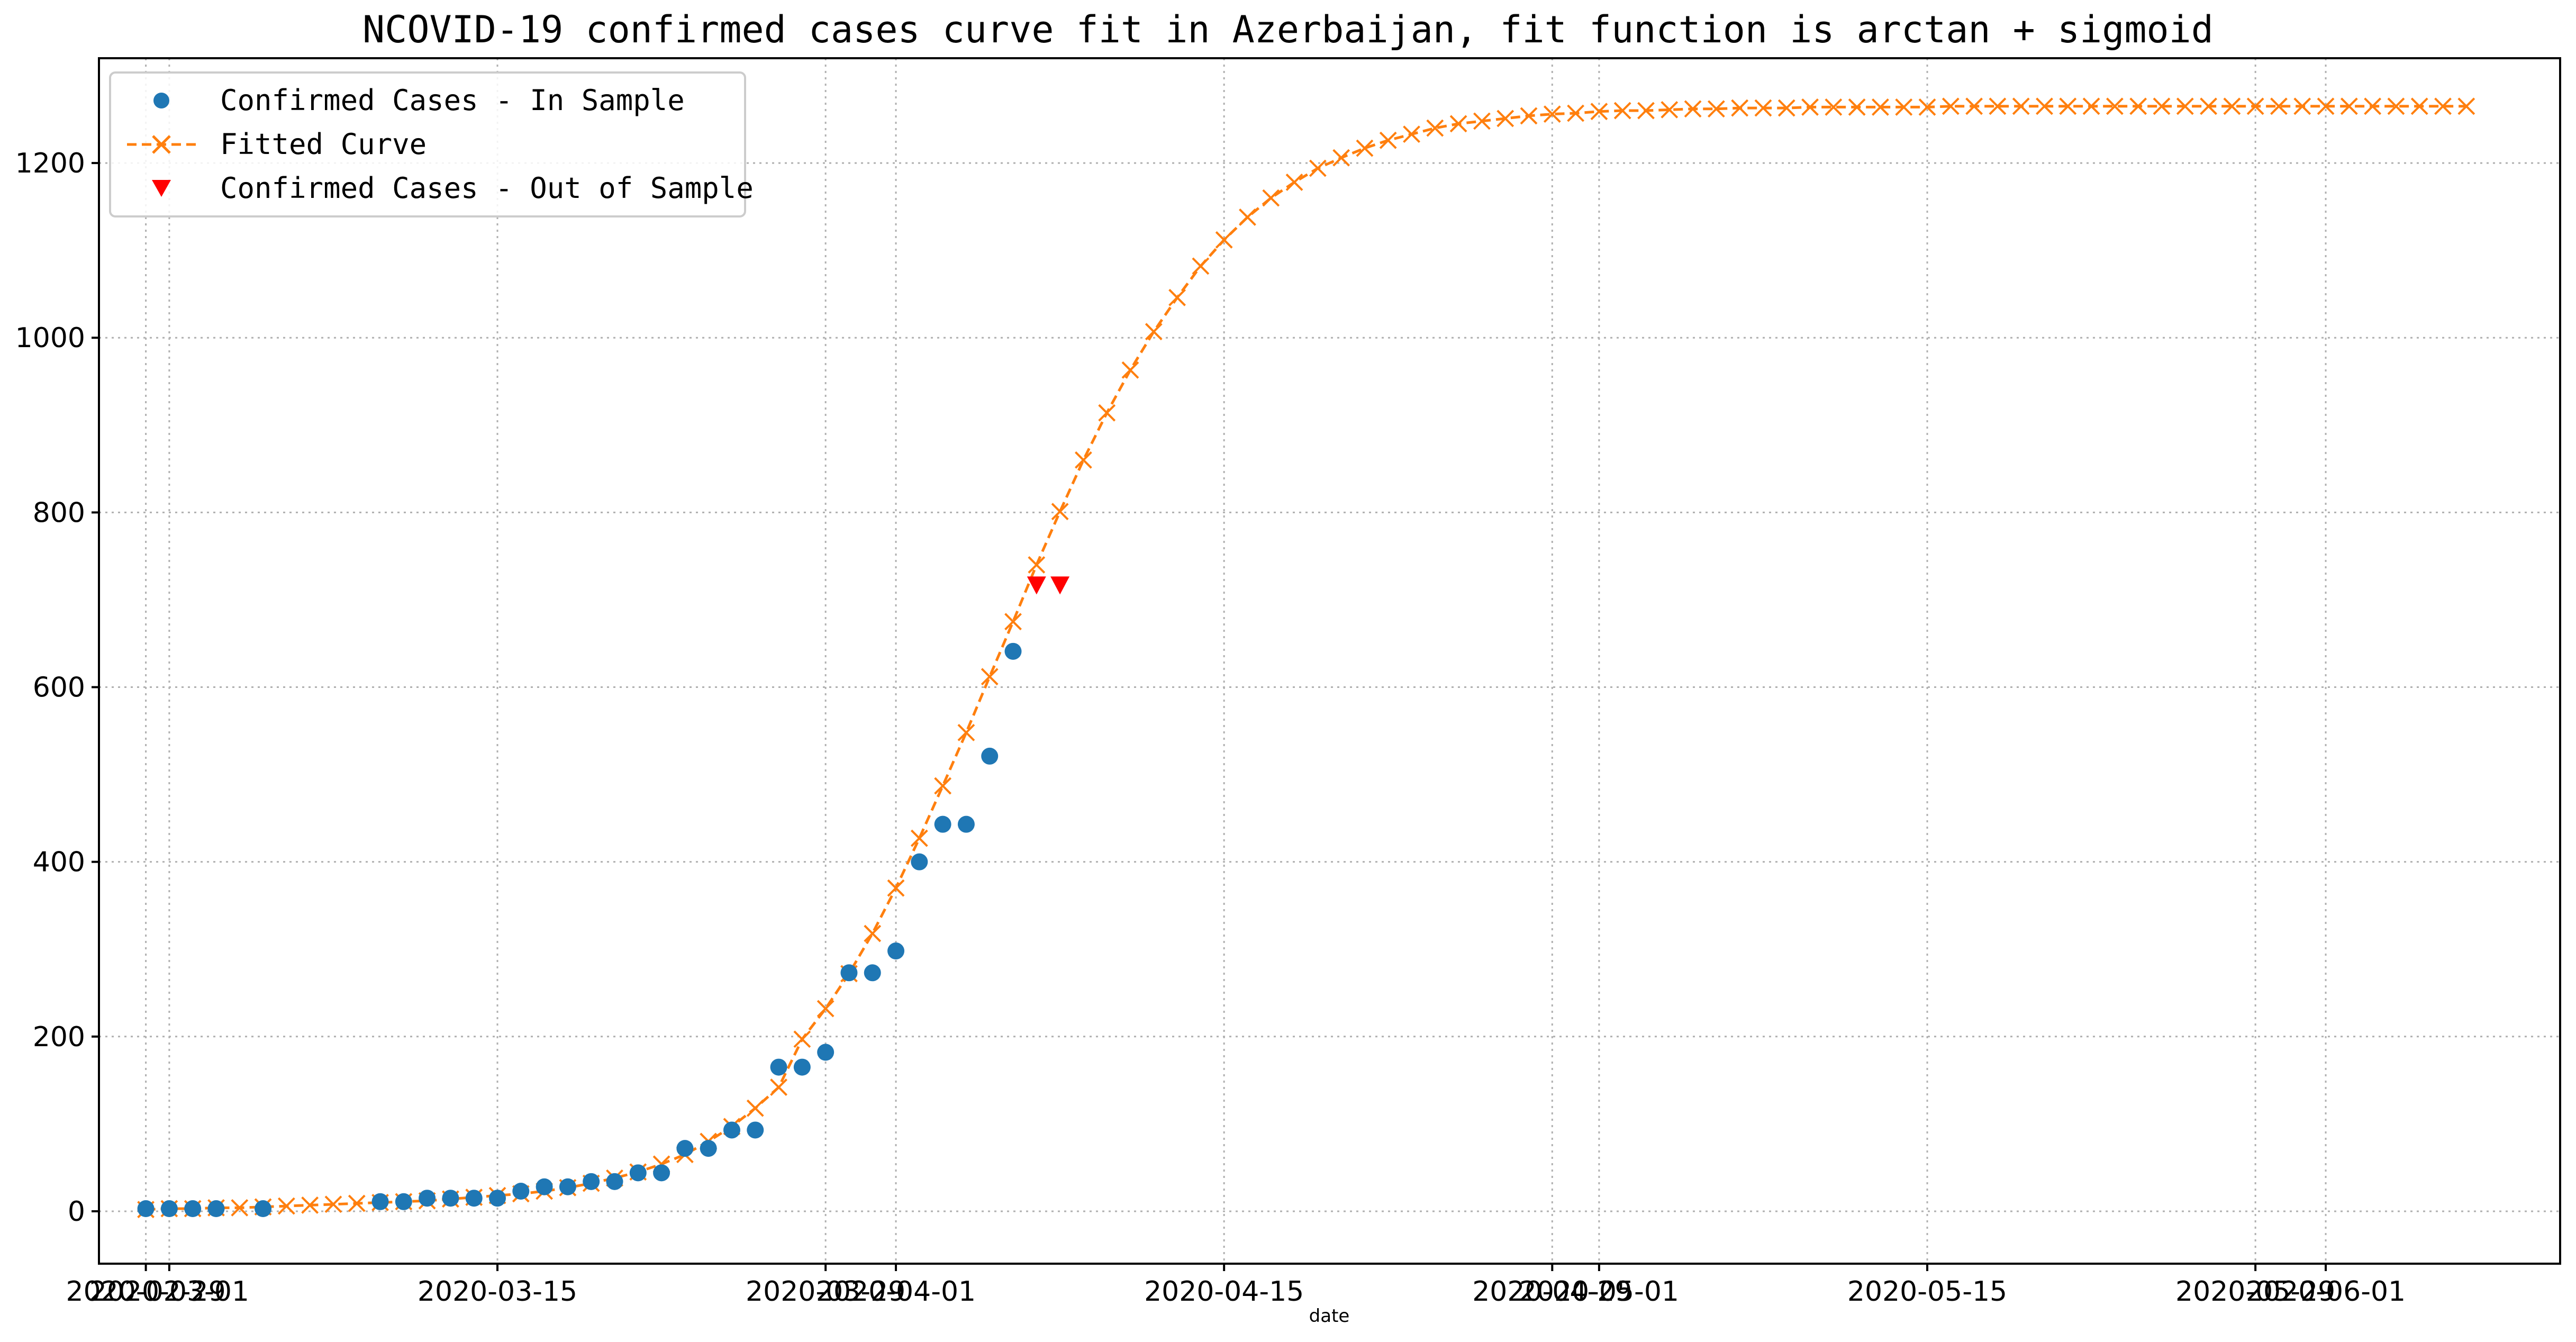  What do you see at coordinates (1927, 1292) in the screenshot?
I see `x-tick-label: 2020-05-15` at bounding box center [1927, 1292].